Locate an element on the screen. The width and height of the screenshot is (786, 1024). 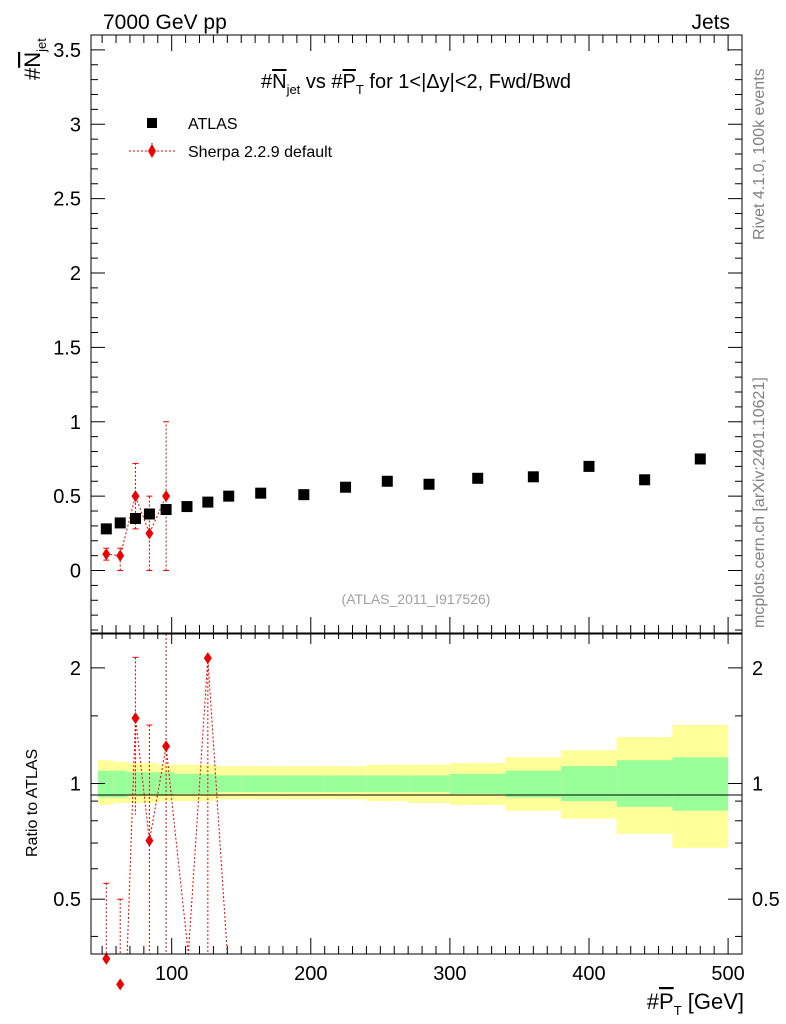
ratio-ytick-label: 1 is located at coordinates (75, 785).